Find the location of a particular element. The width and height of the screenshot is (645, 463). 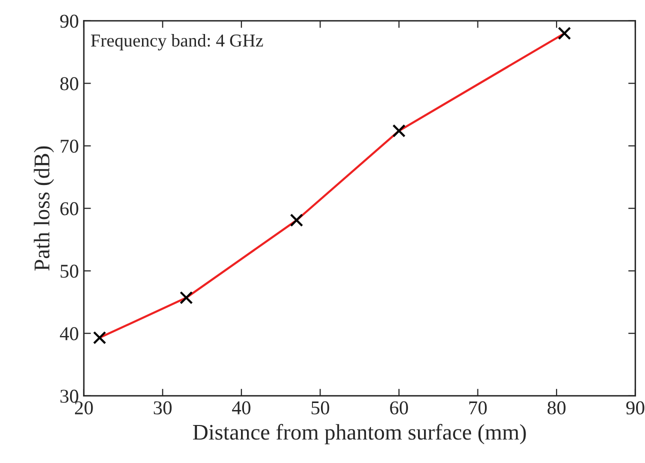

y-tick-label: 70 is located at coordinates (69, 146).